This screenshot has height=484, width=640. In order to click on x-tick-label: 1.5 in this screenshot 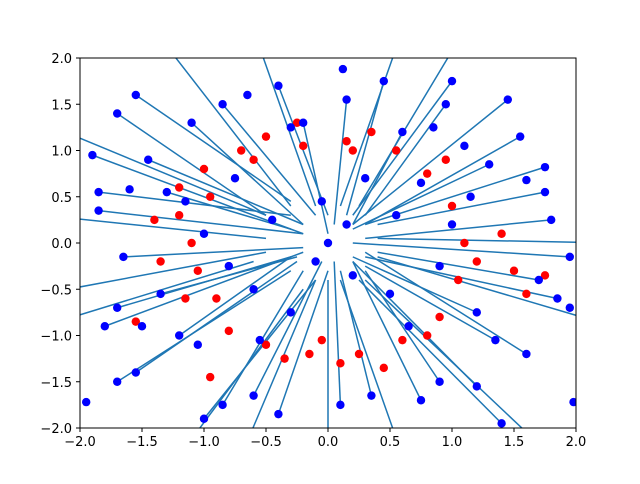, I will do `click(514, 442)`.